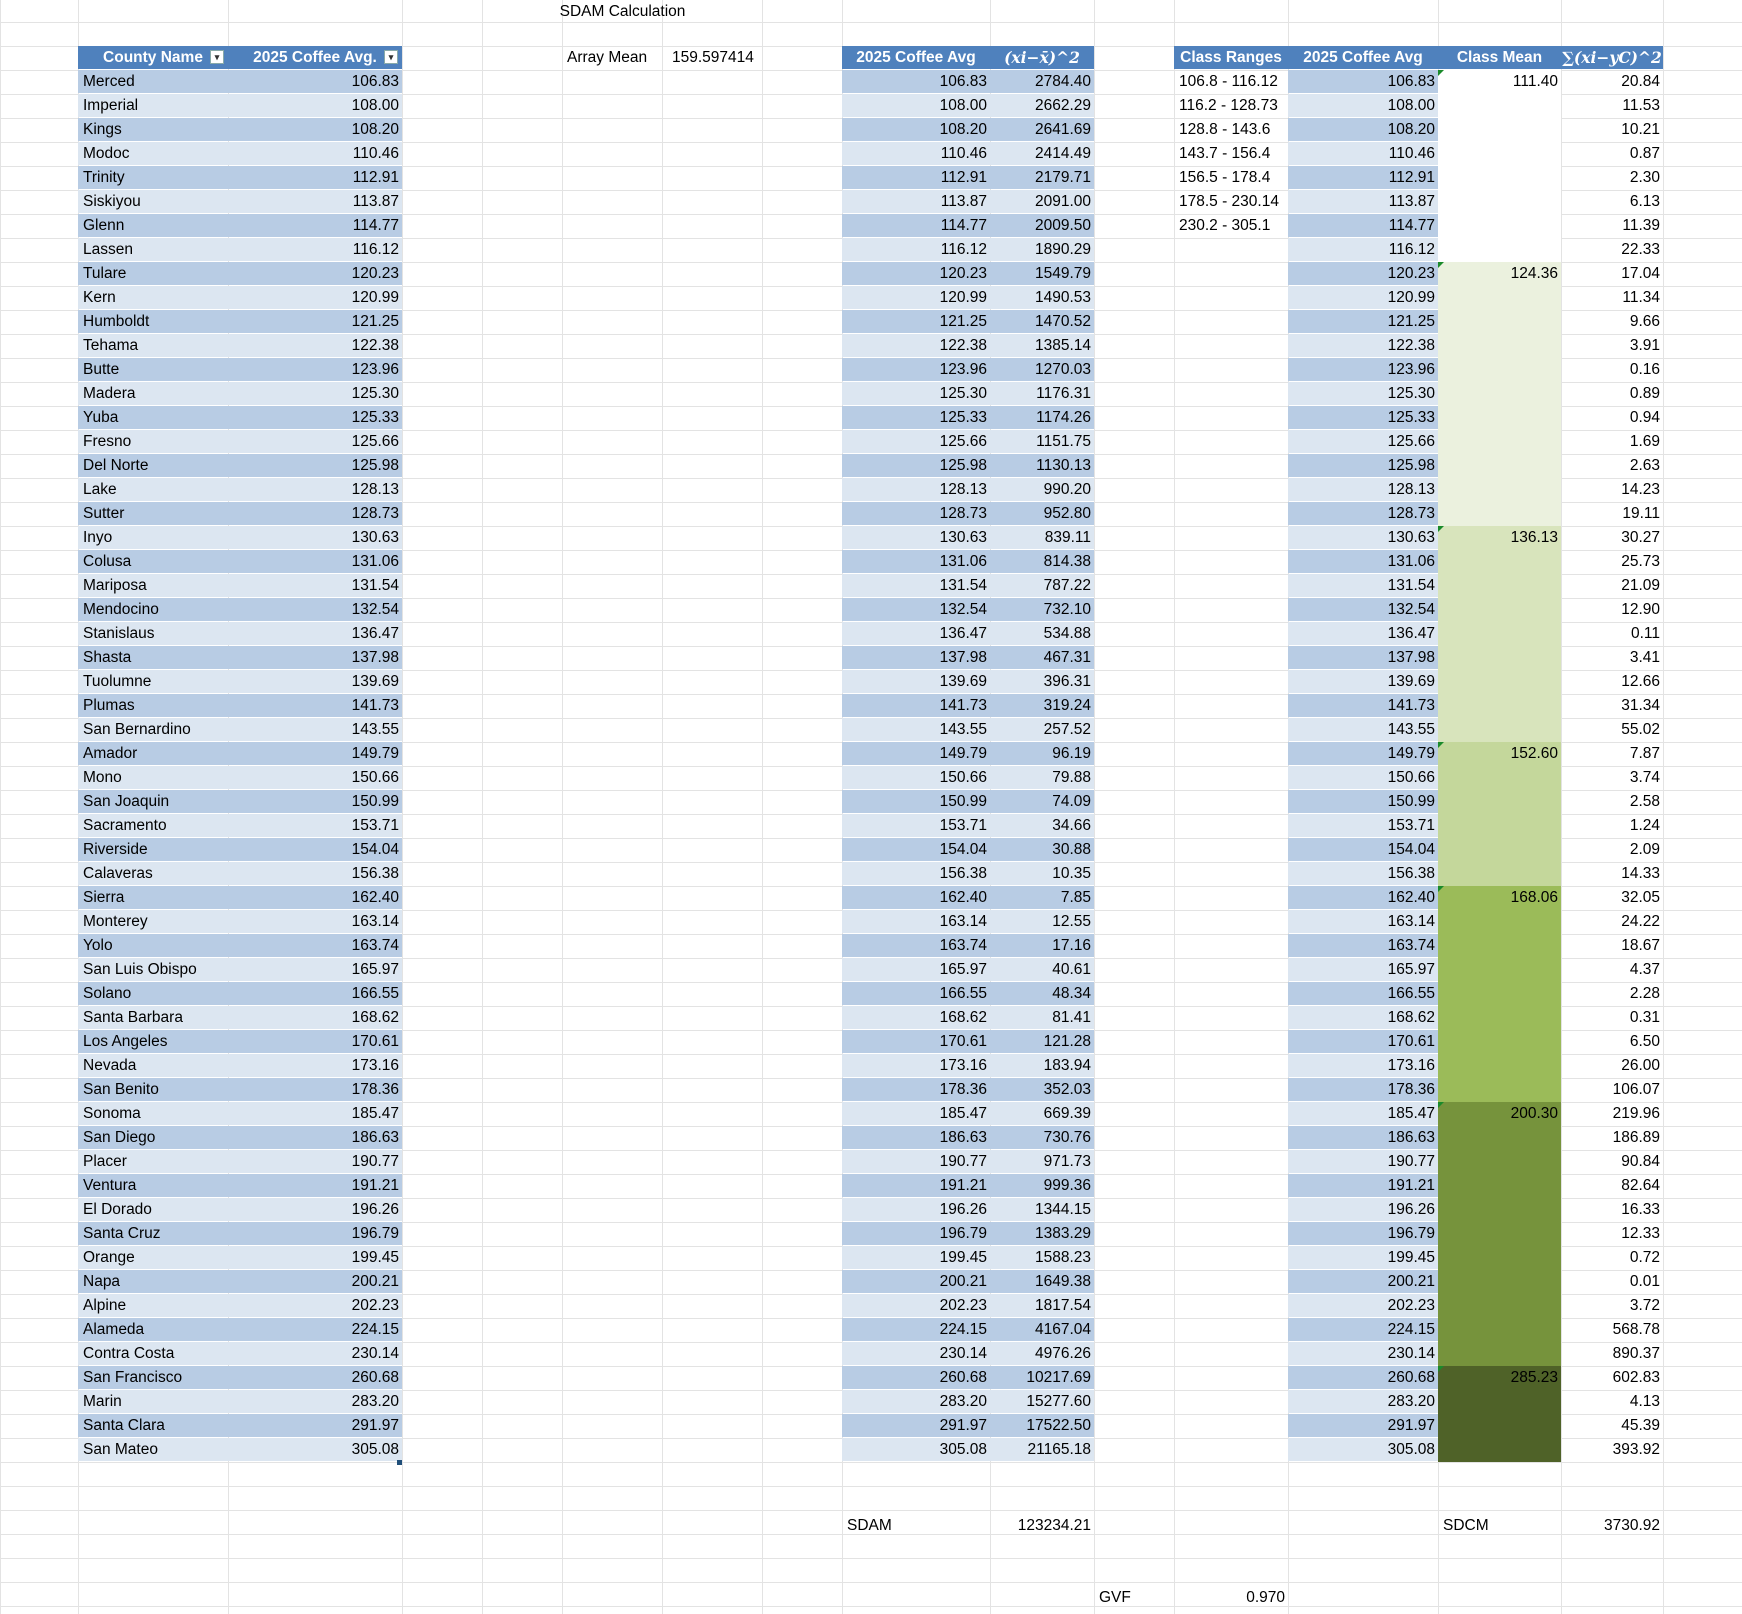  I want to click on class-mean-block: 168.06, so click(1499, 994).